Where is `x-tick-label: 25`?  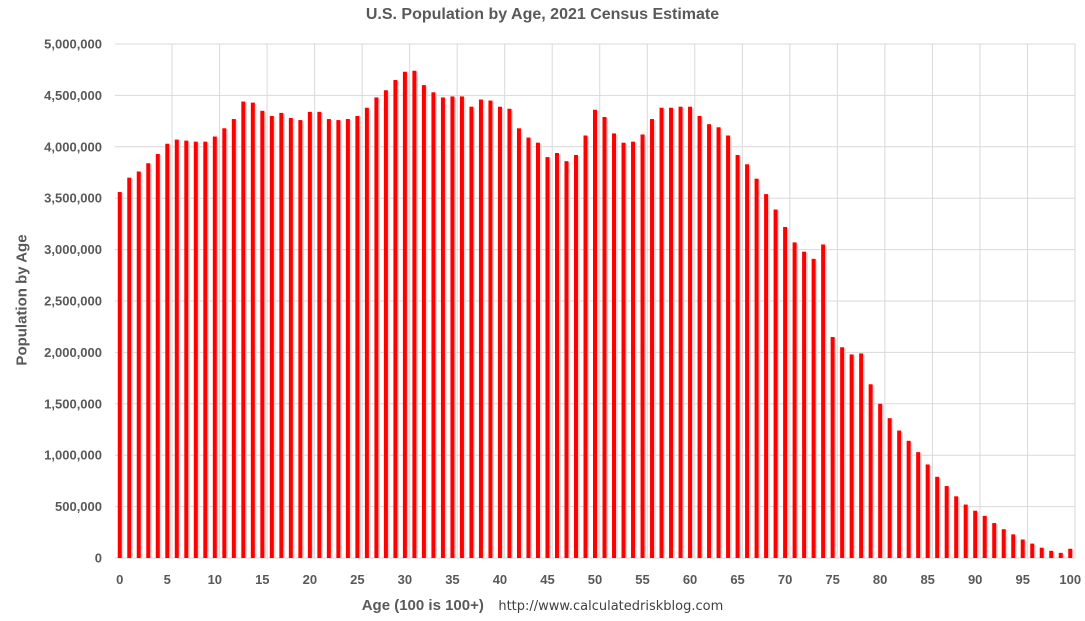 x-tick-label: 25 is located at coordinates (357, 579).